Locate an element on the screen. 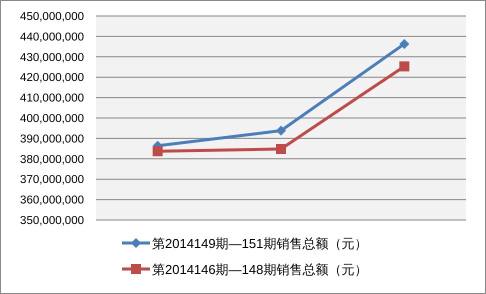 The image size is (486, 294). legend-label: 第2014146期—148期销售总额（元） is located at coordinates (260, 269).